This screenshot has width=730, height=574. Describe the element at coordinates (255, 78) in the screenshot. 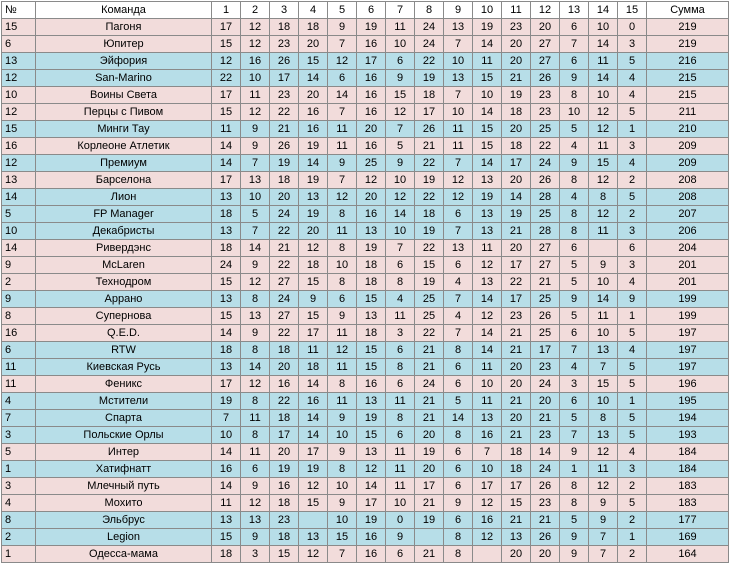

I see `cell-round-2: 10` at that location.